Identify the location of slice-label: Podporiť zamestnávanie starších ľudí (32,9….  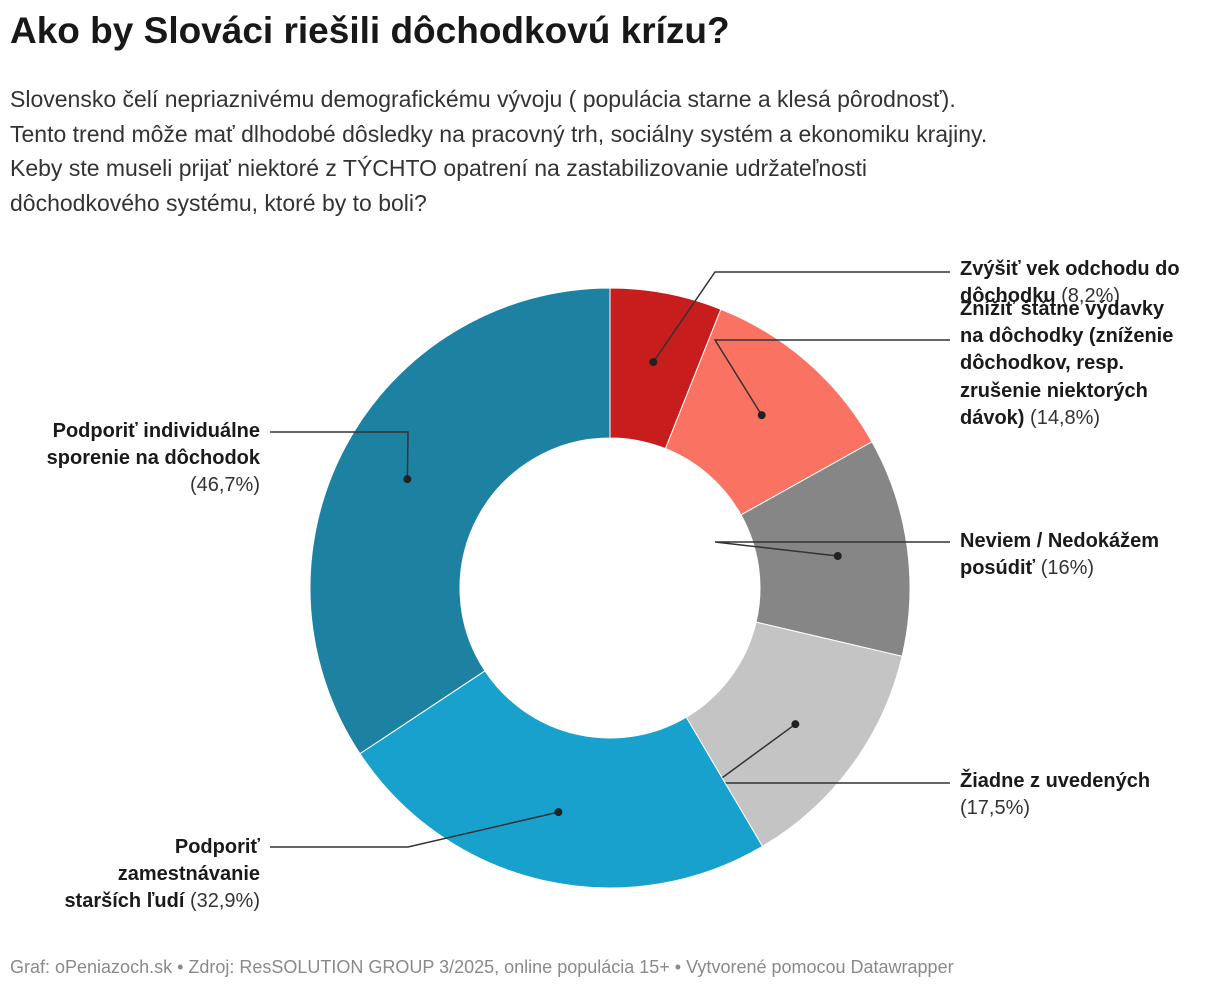
(162, 875).